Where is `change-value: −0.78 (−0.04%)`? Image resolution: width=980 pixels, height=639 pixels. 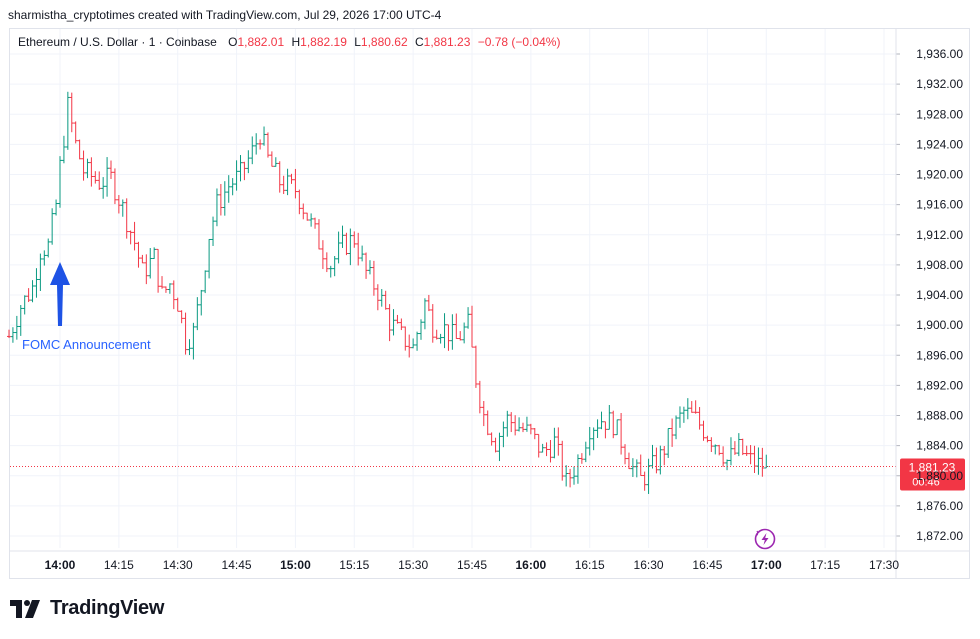
change-value: −0.78 (−0.04%) is located at coordinates (519, 42).